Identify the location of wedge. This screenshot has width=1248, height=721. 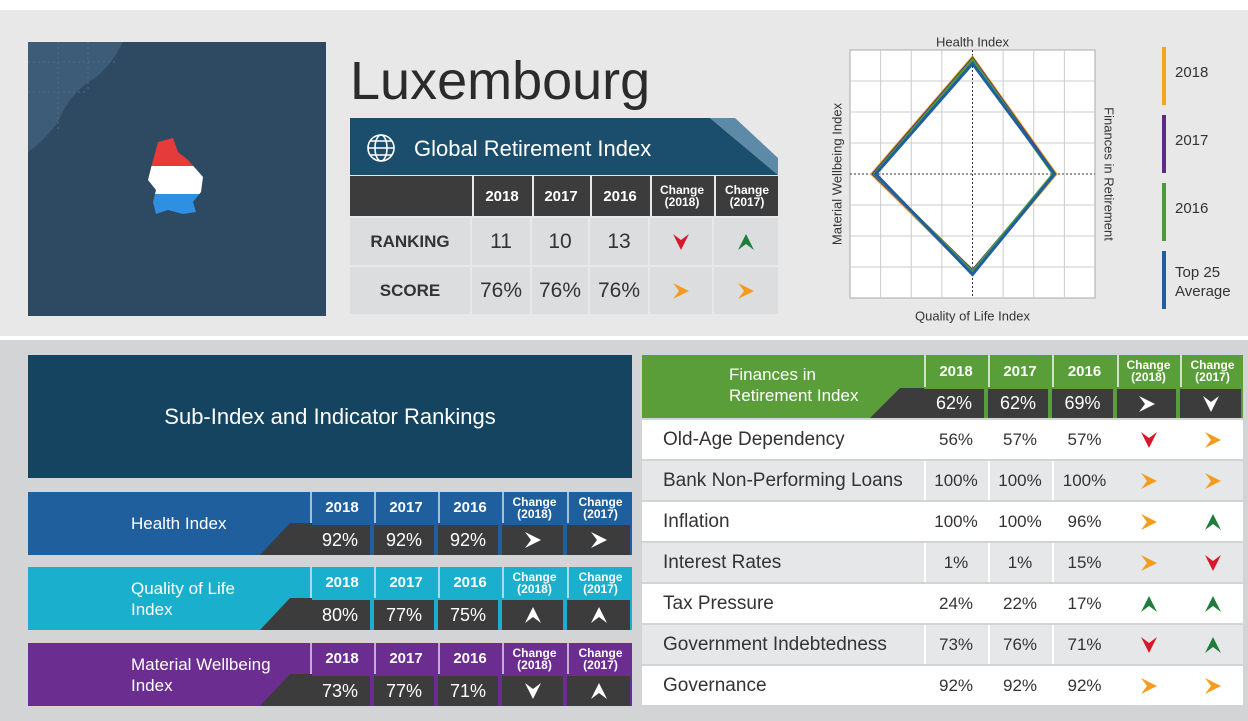
(286, 614).